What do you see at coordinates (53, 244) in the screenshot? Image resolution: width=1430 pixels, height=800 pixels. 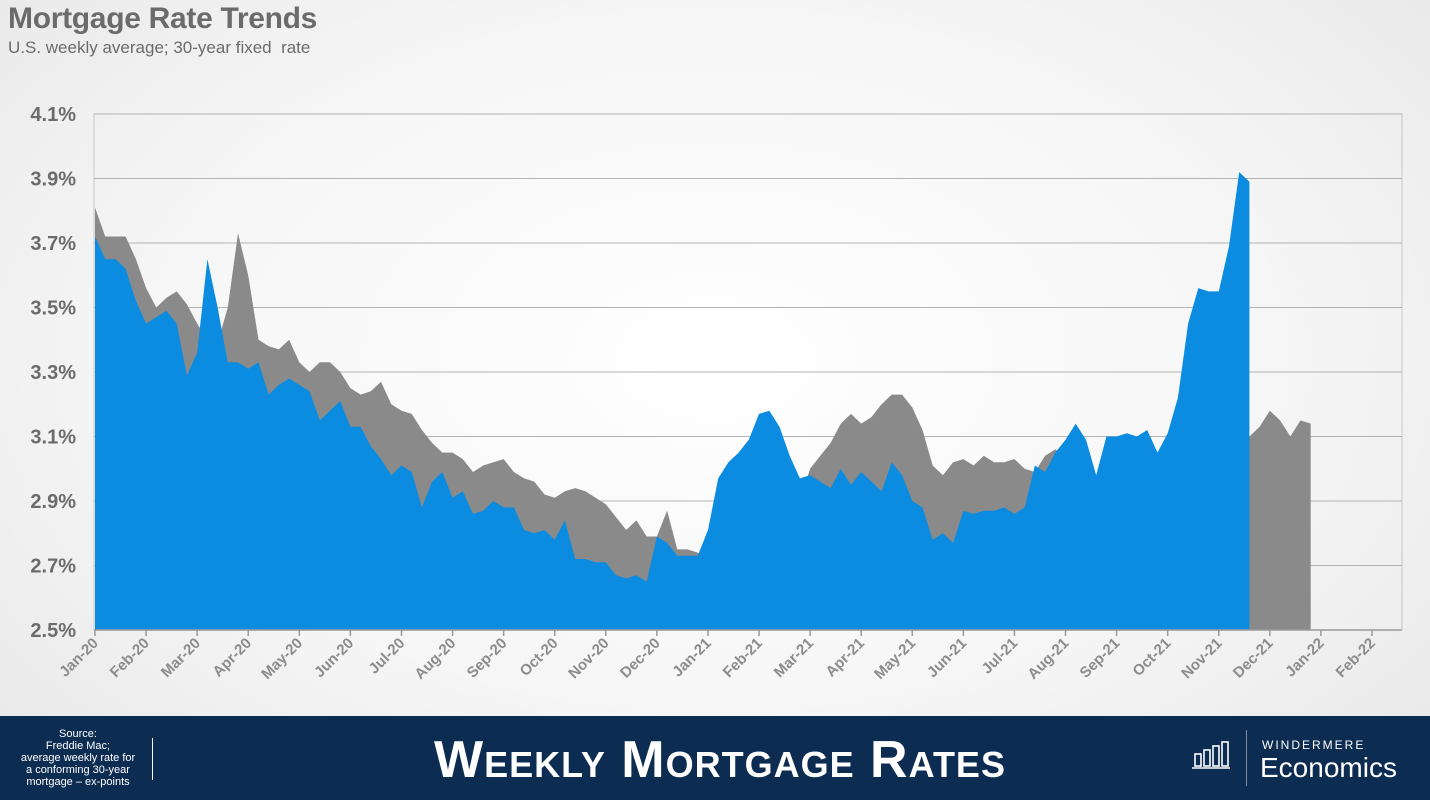 I see `y-tick-label: 3.7%` at bounding box center [53, 244].